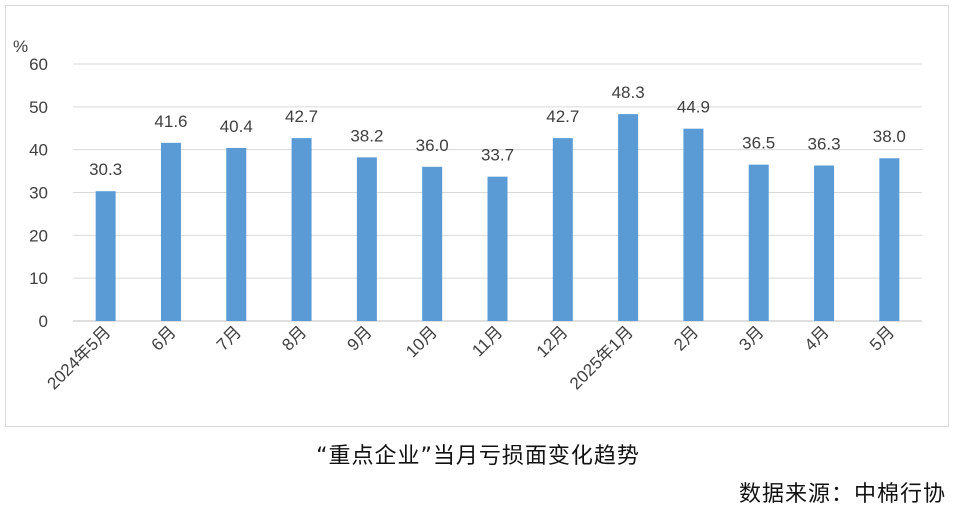 The image size is (956, 508). I want to click on y-tick-label: 40, so click(38, 150).